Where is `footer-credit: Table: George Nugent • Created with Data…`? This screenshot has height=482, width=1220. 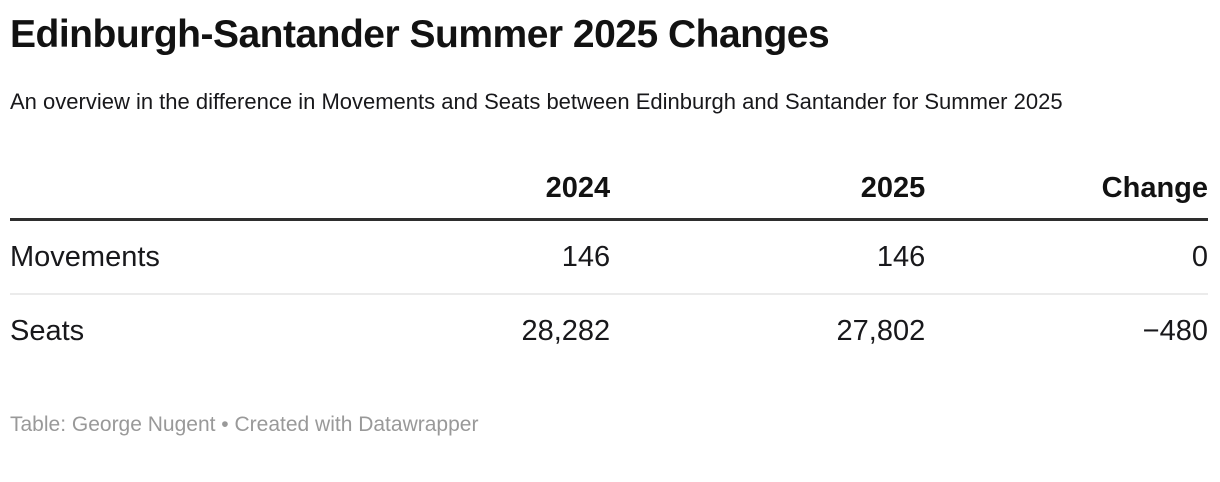 footer-credit: Table: George Nugent • Created with Data… is located at coordinates (244, 424).